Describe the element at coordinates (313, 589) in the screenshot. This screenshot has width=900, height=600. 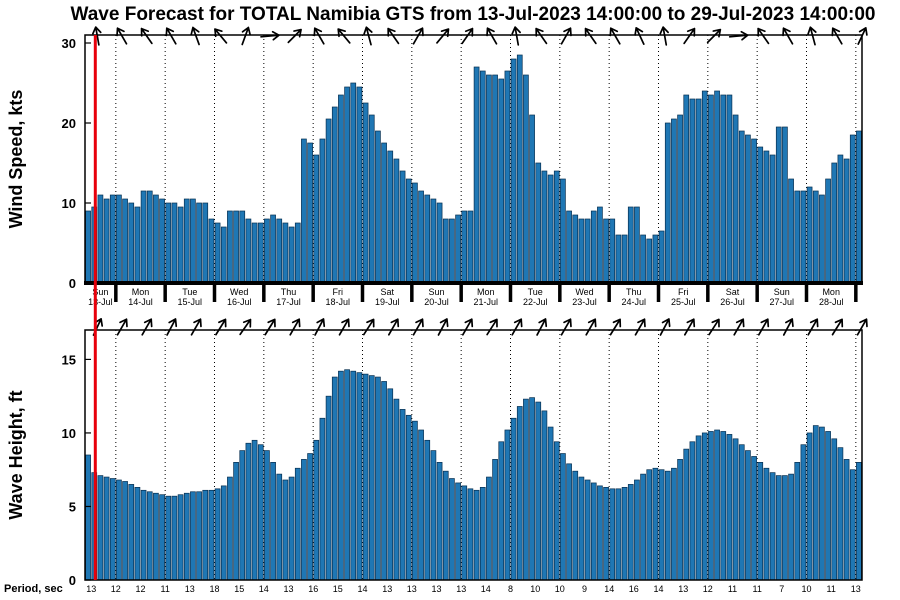
I see `period-value: 16` at that location.